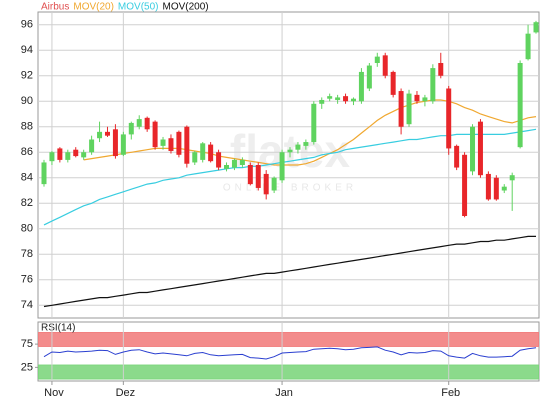 The width and height of the screenshot is (540, 400). I want to click on x-tick-label: Dez, so click(126, 393).